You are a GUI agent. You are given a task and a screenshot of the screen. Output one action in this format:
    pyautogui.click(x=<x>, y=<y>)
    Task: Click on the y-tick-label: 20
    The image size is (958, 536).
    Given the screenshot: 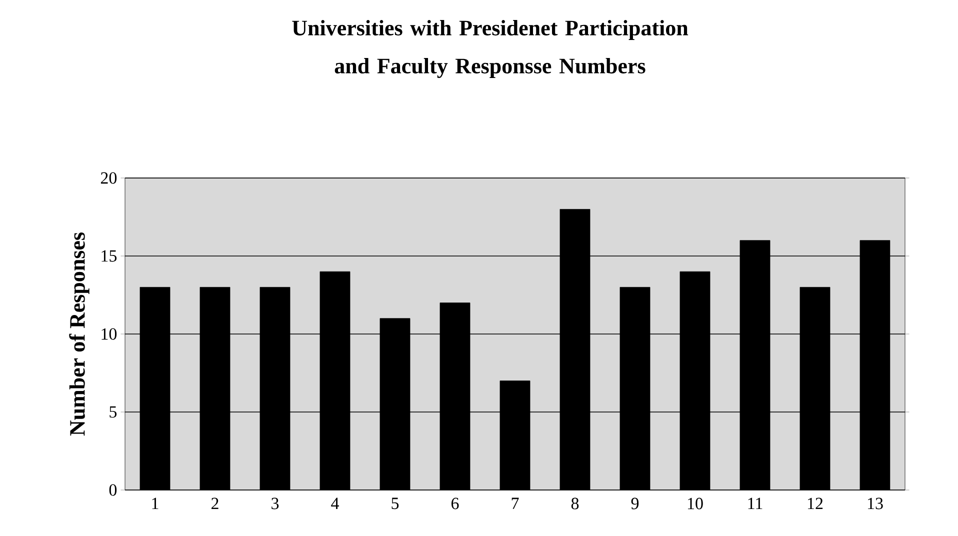 What is the action you would take?
    pyautogui.click(x=108, y=178)
    